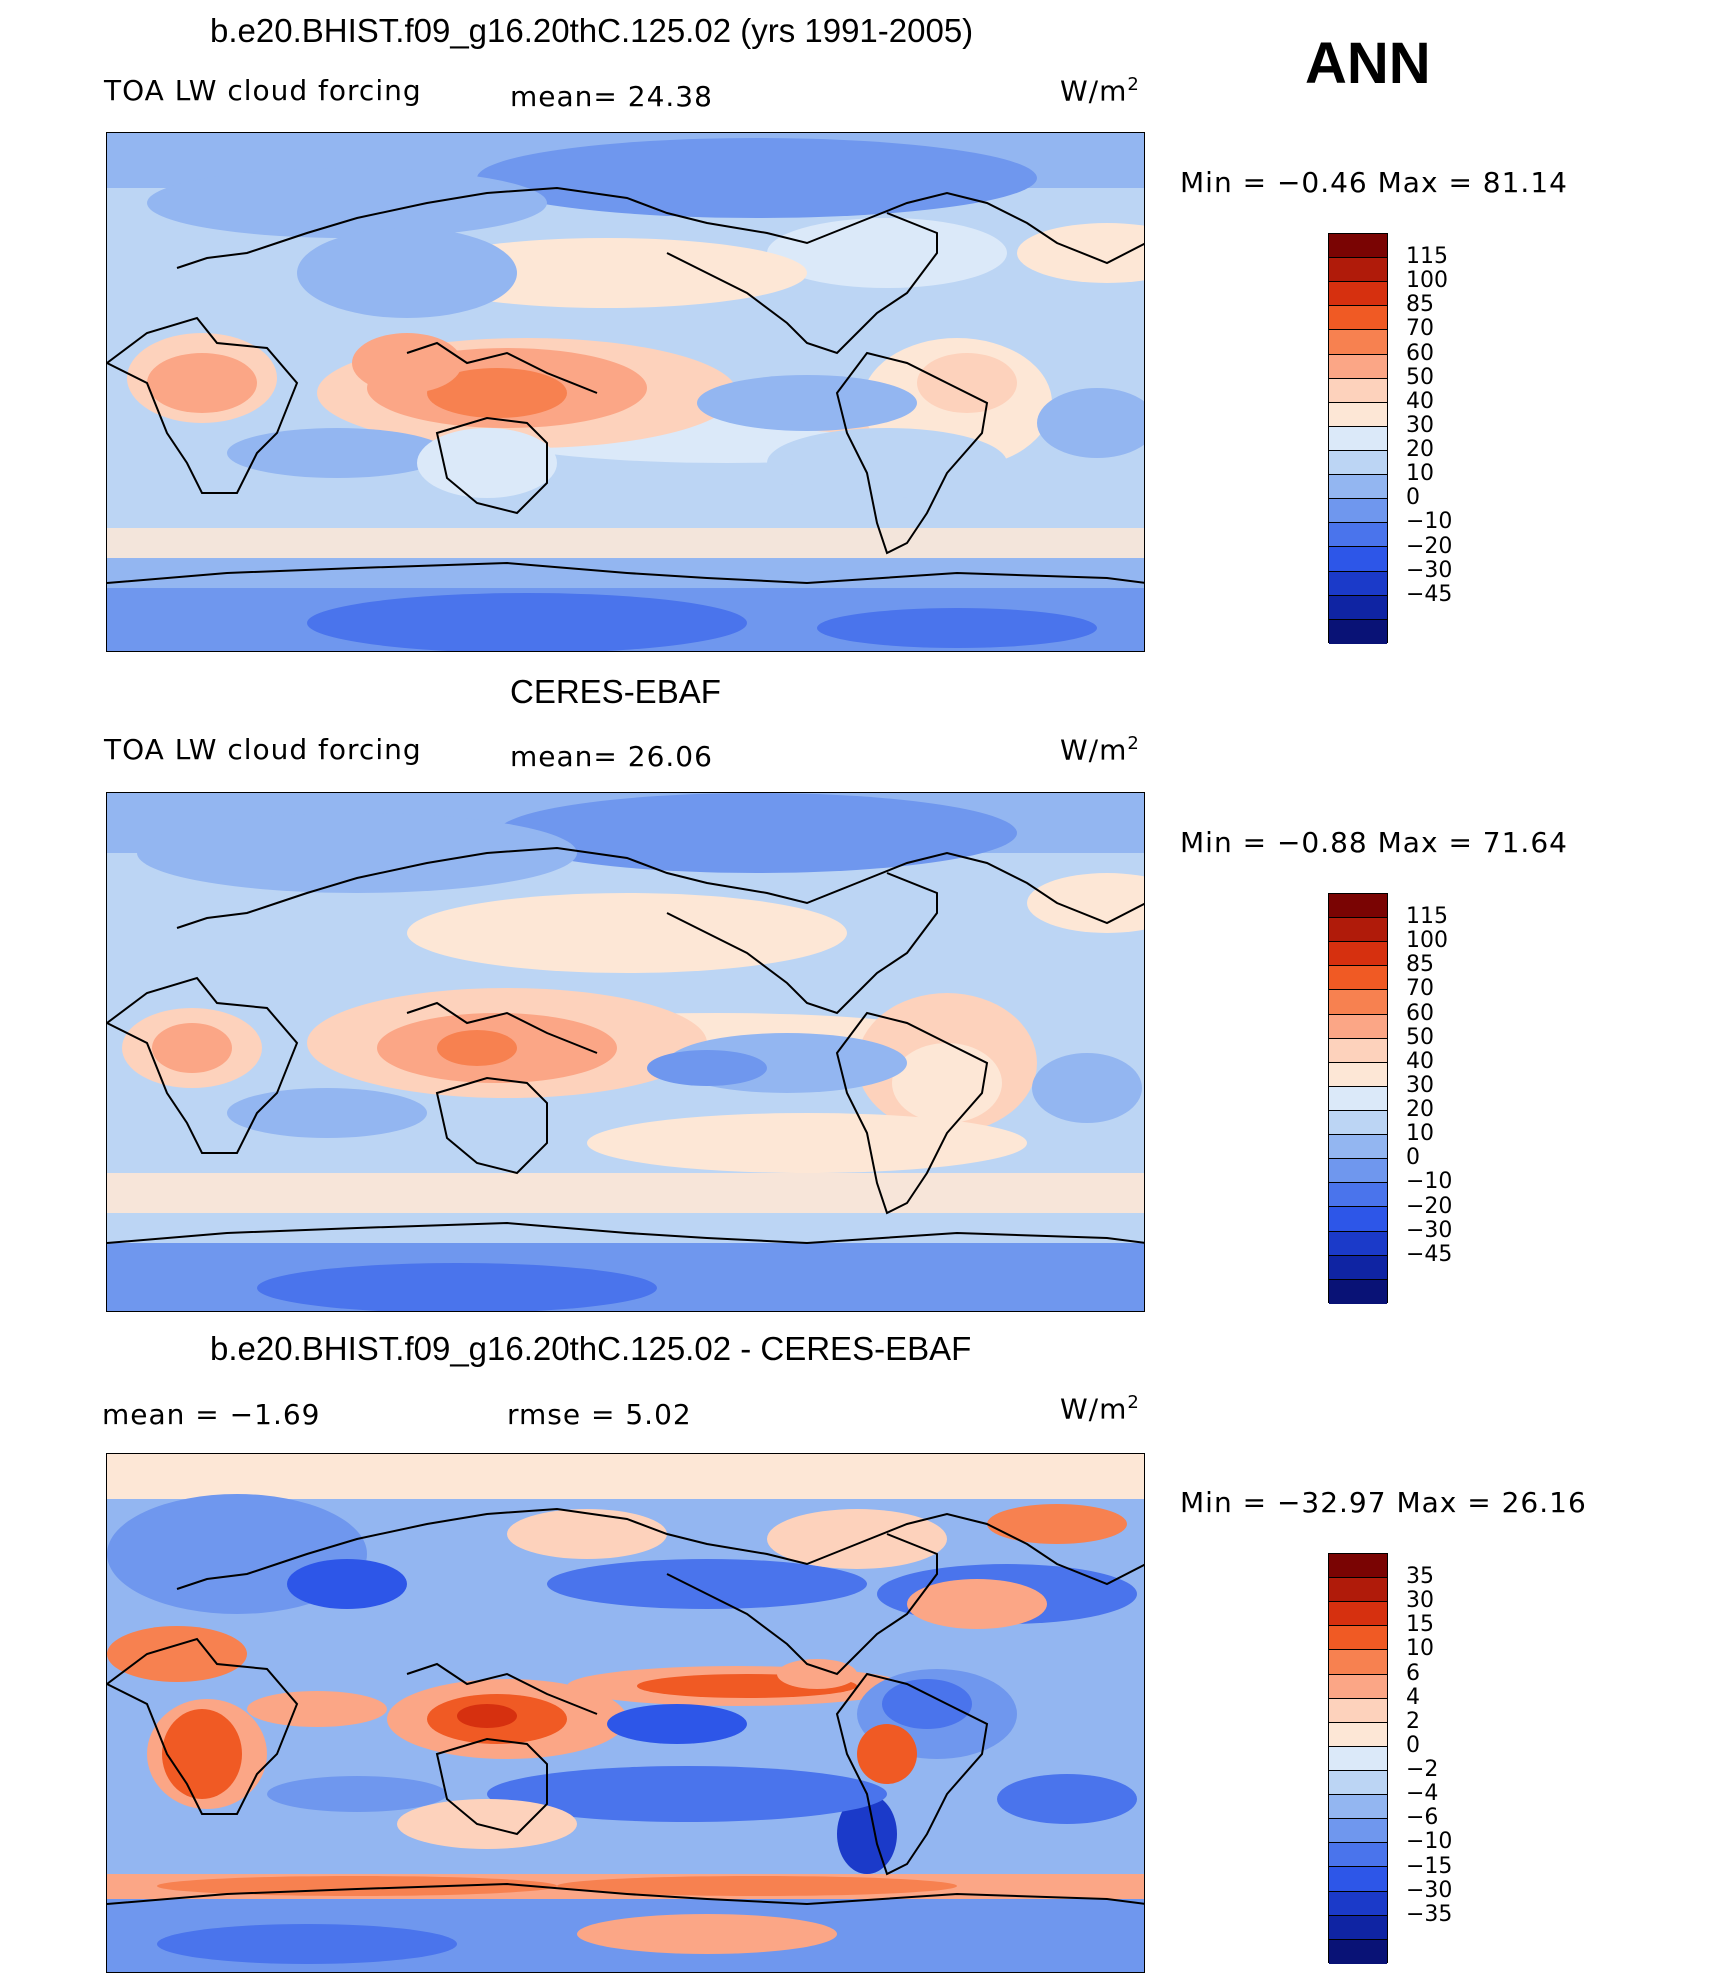  Describe the element at coordinates (1420, 1625) in the screenshot. I see `colorbar-tick-label: 15` at that location.